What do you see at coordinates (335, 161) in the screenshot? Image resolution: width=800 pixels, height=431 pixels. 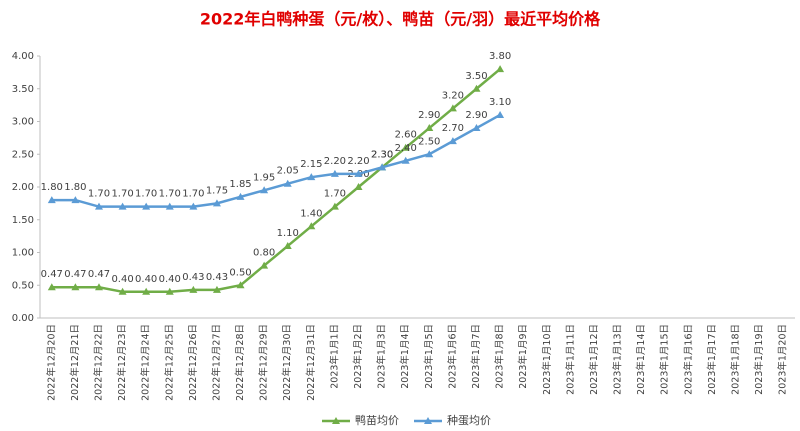 I see `data-label: 2.20` at bounding box center [335, 161].